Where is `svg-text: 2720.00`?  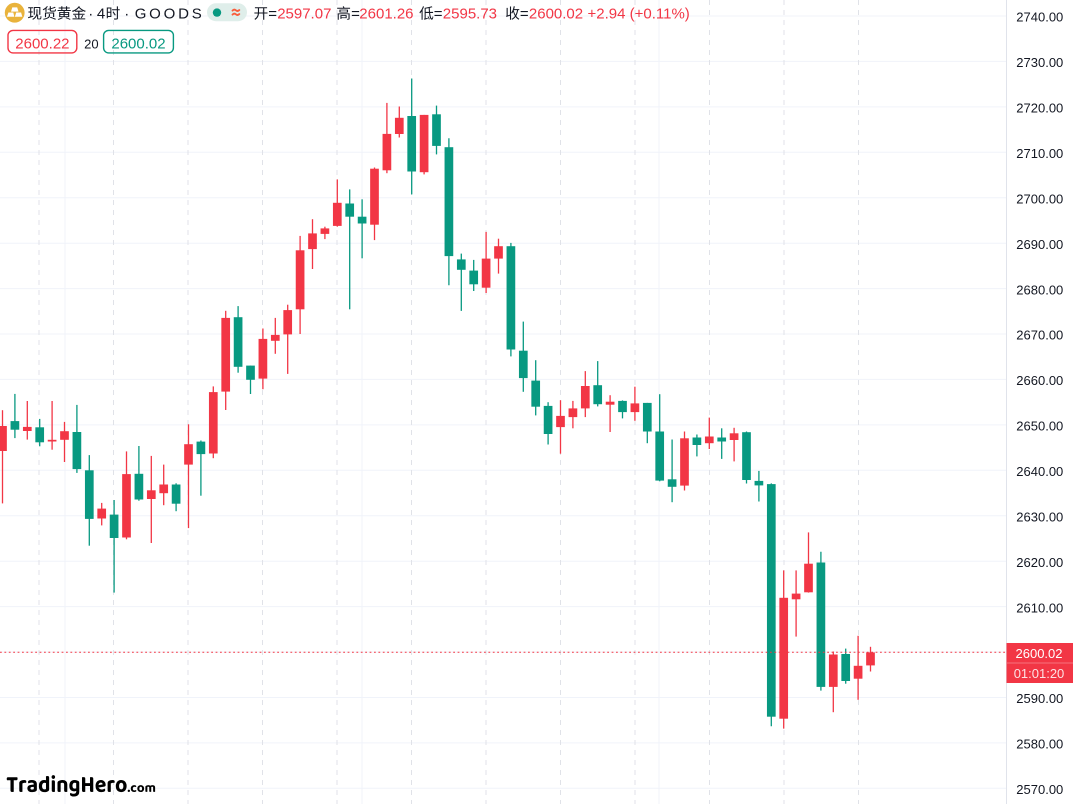 svg-text: 2720.00 is located at coordinates (1039, 108).